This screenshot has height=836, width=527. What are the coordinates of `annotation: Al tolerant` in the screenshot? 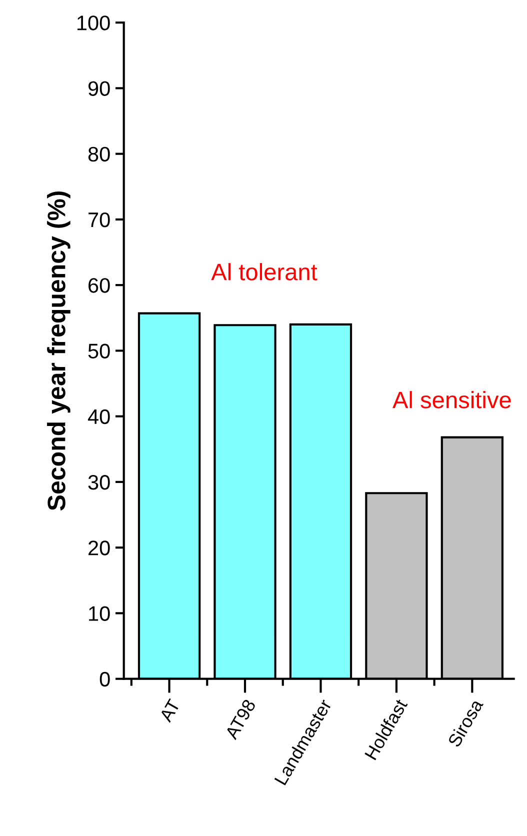 It's located at (264, 271).